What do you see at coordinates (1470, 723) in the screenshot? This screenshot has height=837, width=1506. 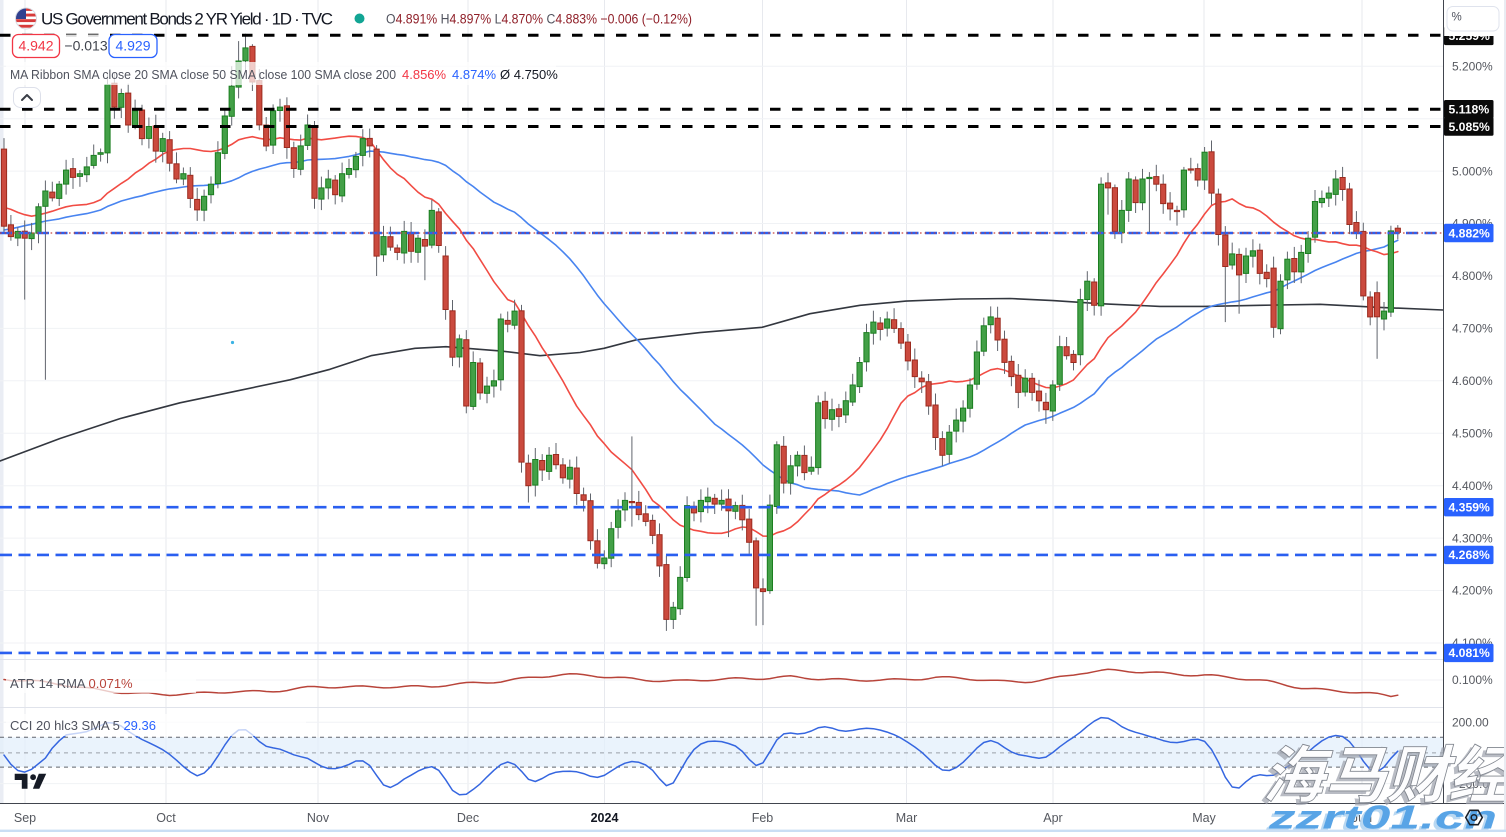 I see `svg-text: 200.00` at bounding box center [1470, 723].